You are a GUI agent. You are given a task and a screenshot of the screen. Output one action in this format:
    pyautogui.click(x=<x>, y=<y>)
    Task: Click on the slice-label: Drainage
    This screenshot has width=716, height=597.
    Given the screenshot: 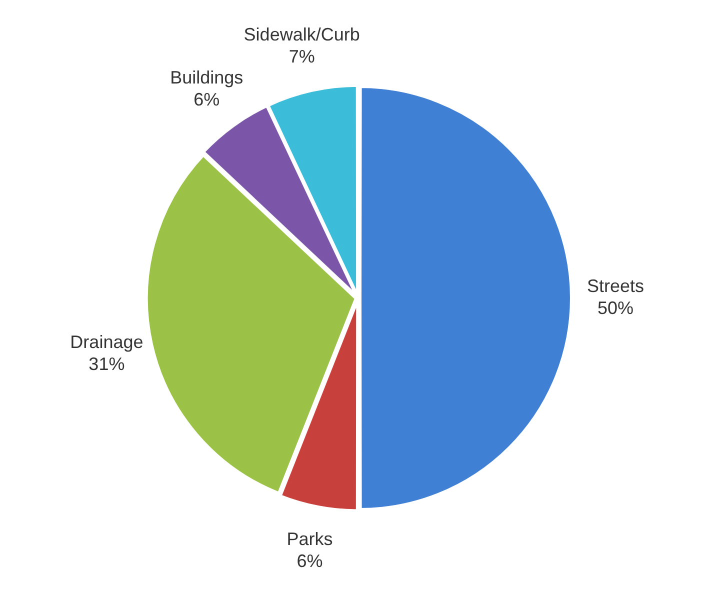 What is the action you would take?
    pyautogui.click(x=107, y=342)
    